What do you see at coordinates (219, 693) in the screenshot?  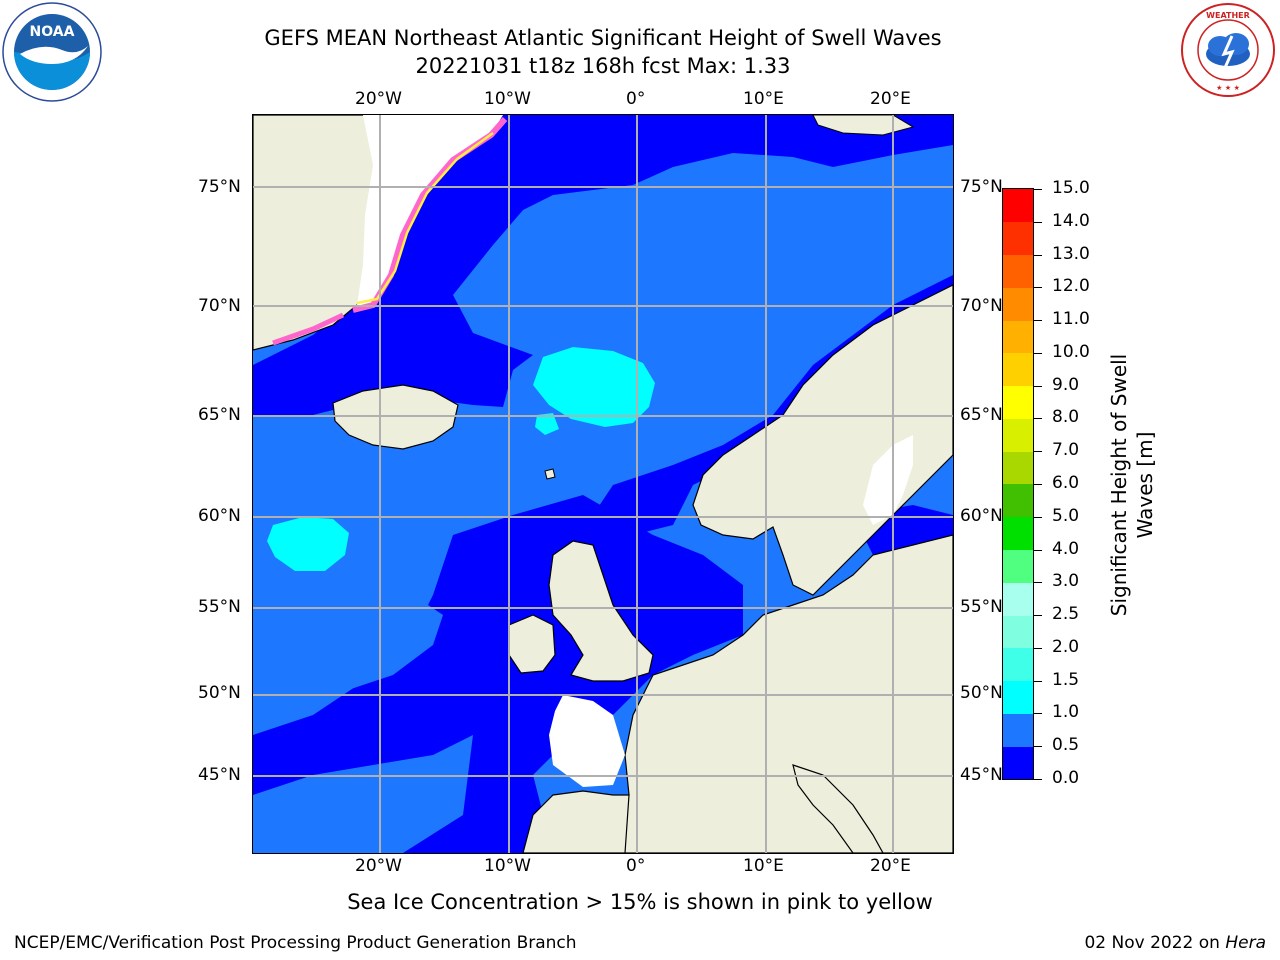 I see `lat-label-left: 50°N` at bounding box center [219, 693].